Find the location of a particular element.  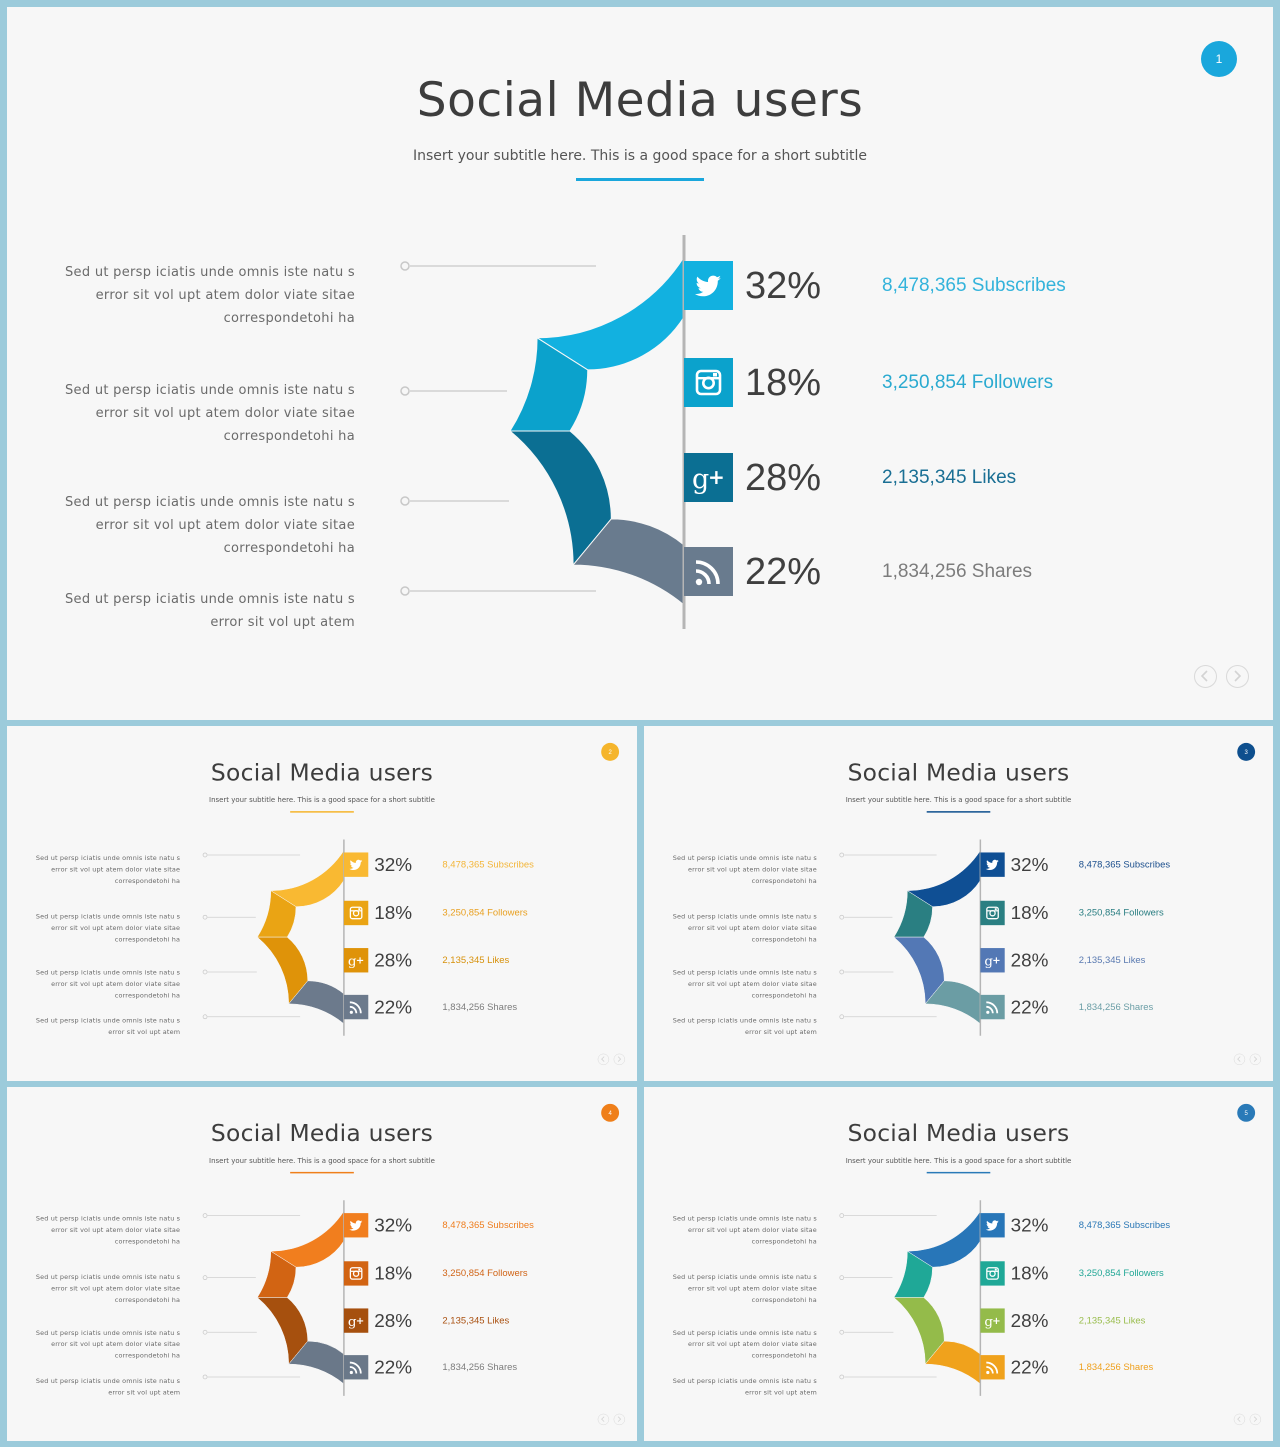

slide-title: Social Media users is located at coordinates (958, 1133).